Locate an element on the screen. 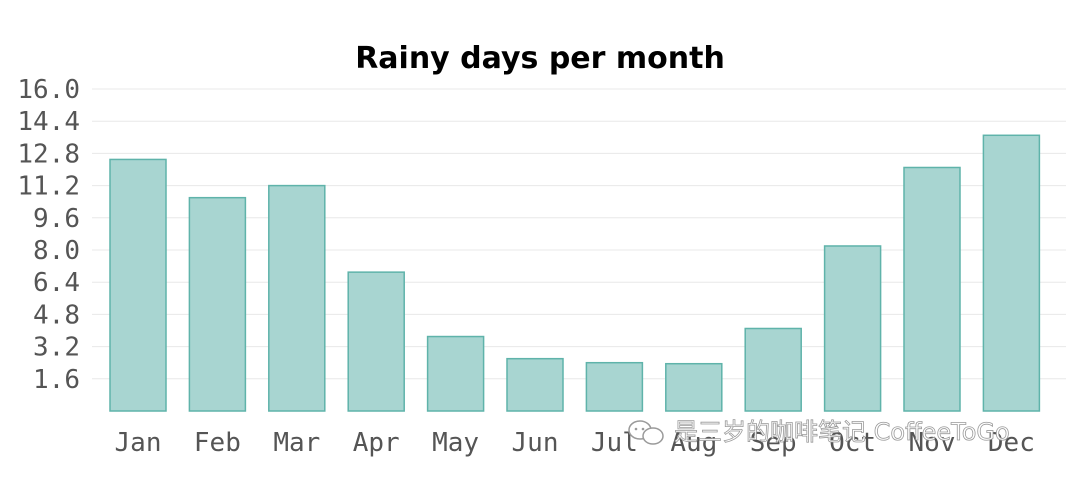 The height and width of the screenshot is (478, 1080). y-tick-label: 3.2 is located at coordinates (56, 348).